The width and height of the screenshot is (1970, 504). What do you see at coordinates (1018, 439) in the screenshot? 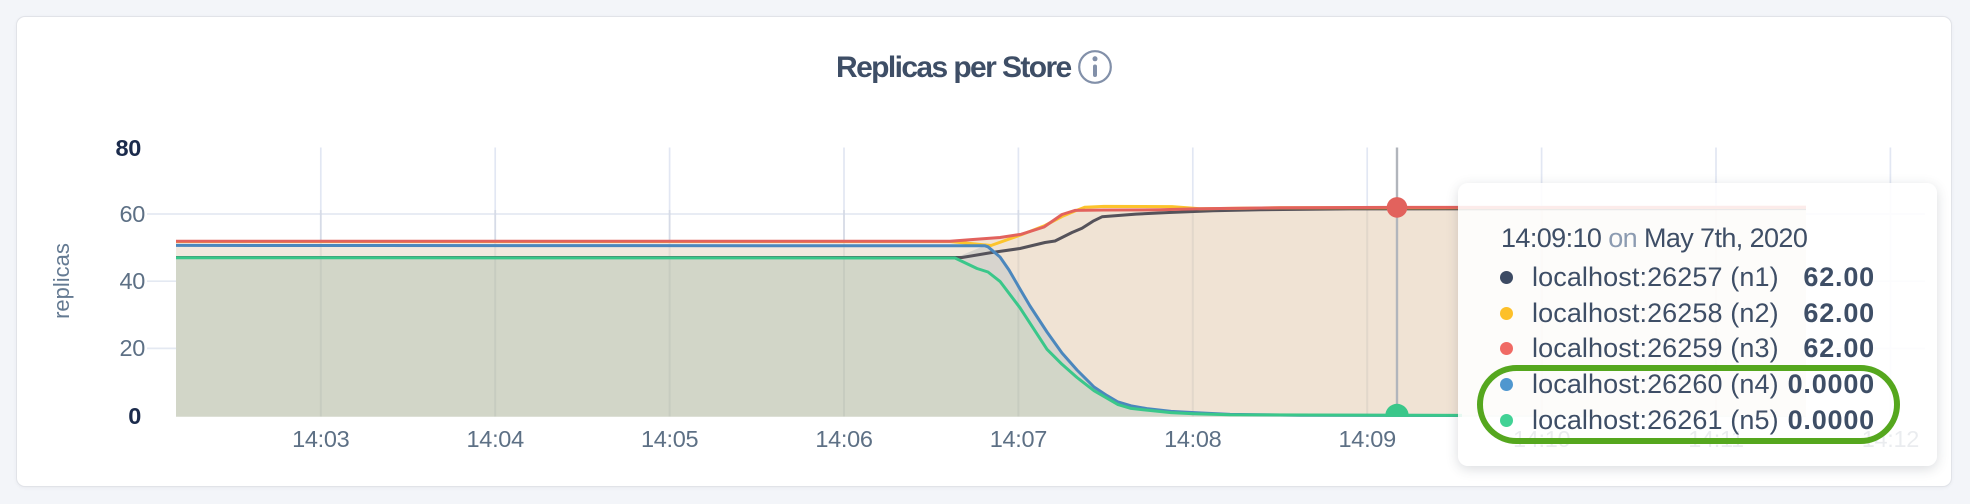
I see `svg-text: 14:07` at bounding box center [1018, 439].